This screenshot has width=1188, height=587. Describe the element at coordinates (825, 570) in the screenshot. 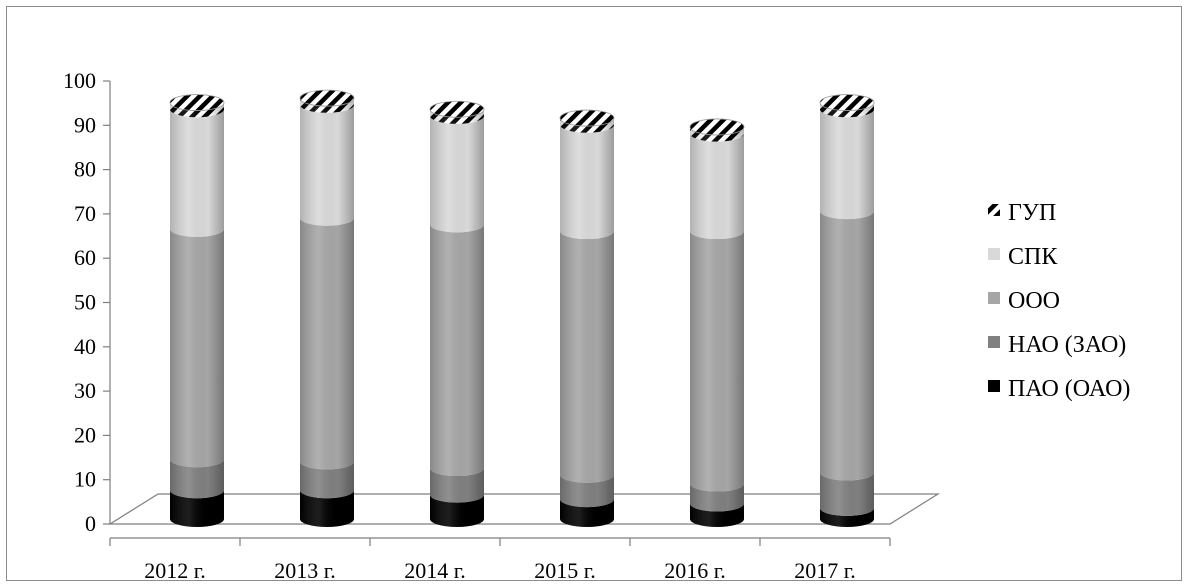

I see `x-tick-label: 2017 г.` at that location.